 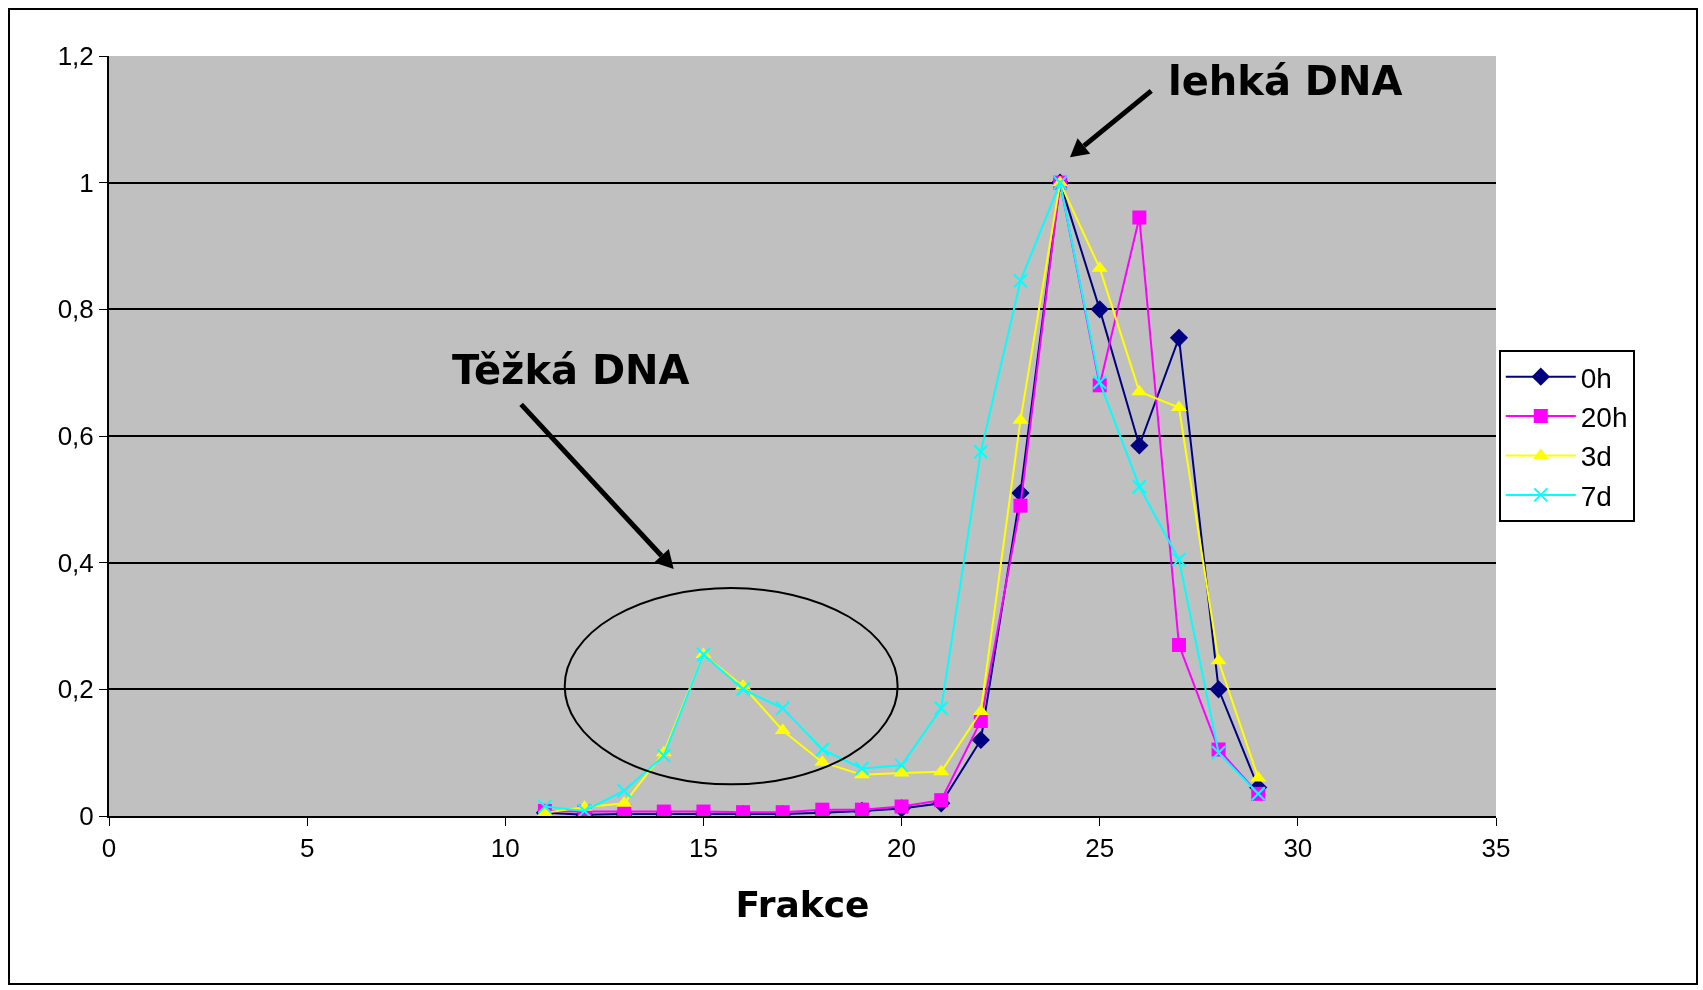 What do you see at coordinates (1298, 848) in the screenshot?
I see `x-tick-label: 30` at bounding box center [1298, 848].